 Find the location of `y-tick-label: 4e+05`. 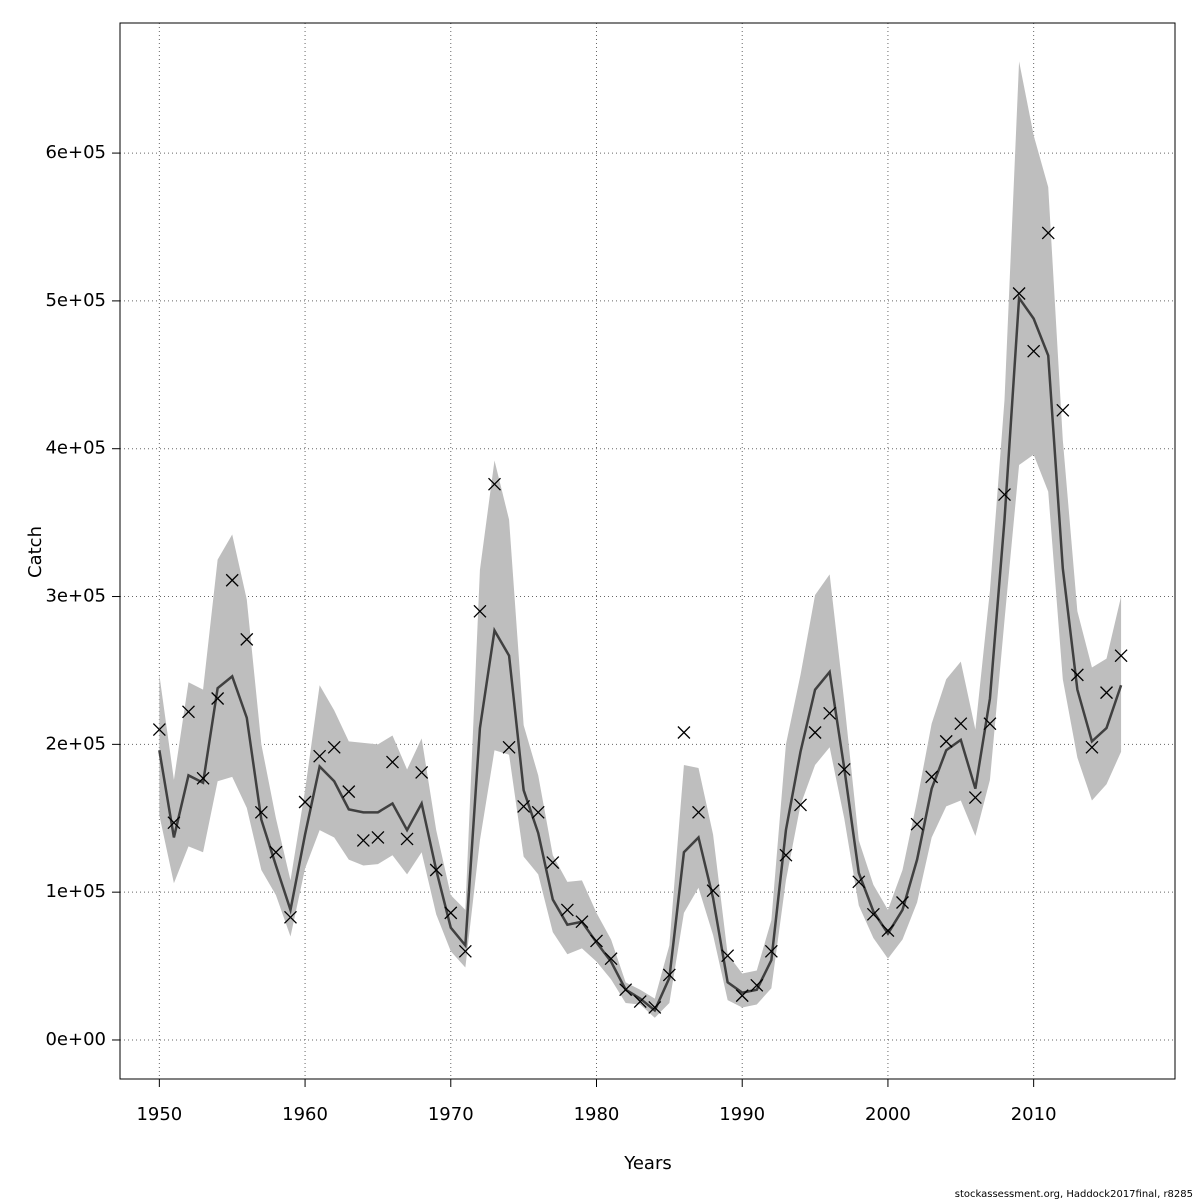

y-tick-label: 4e+05 is located at coordinates (75, 448).